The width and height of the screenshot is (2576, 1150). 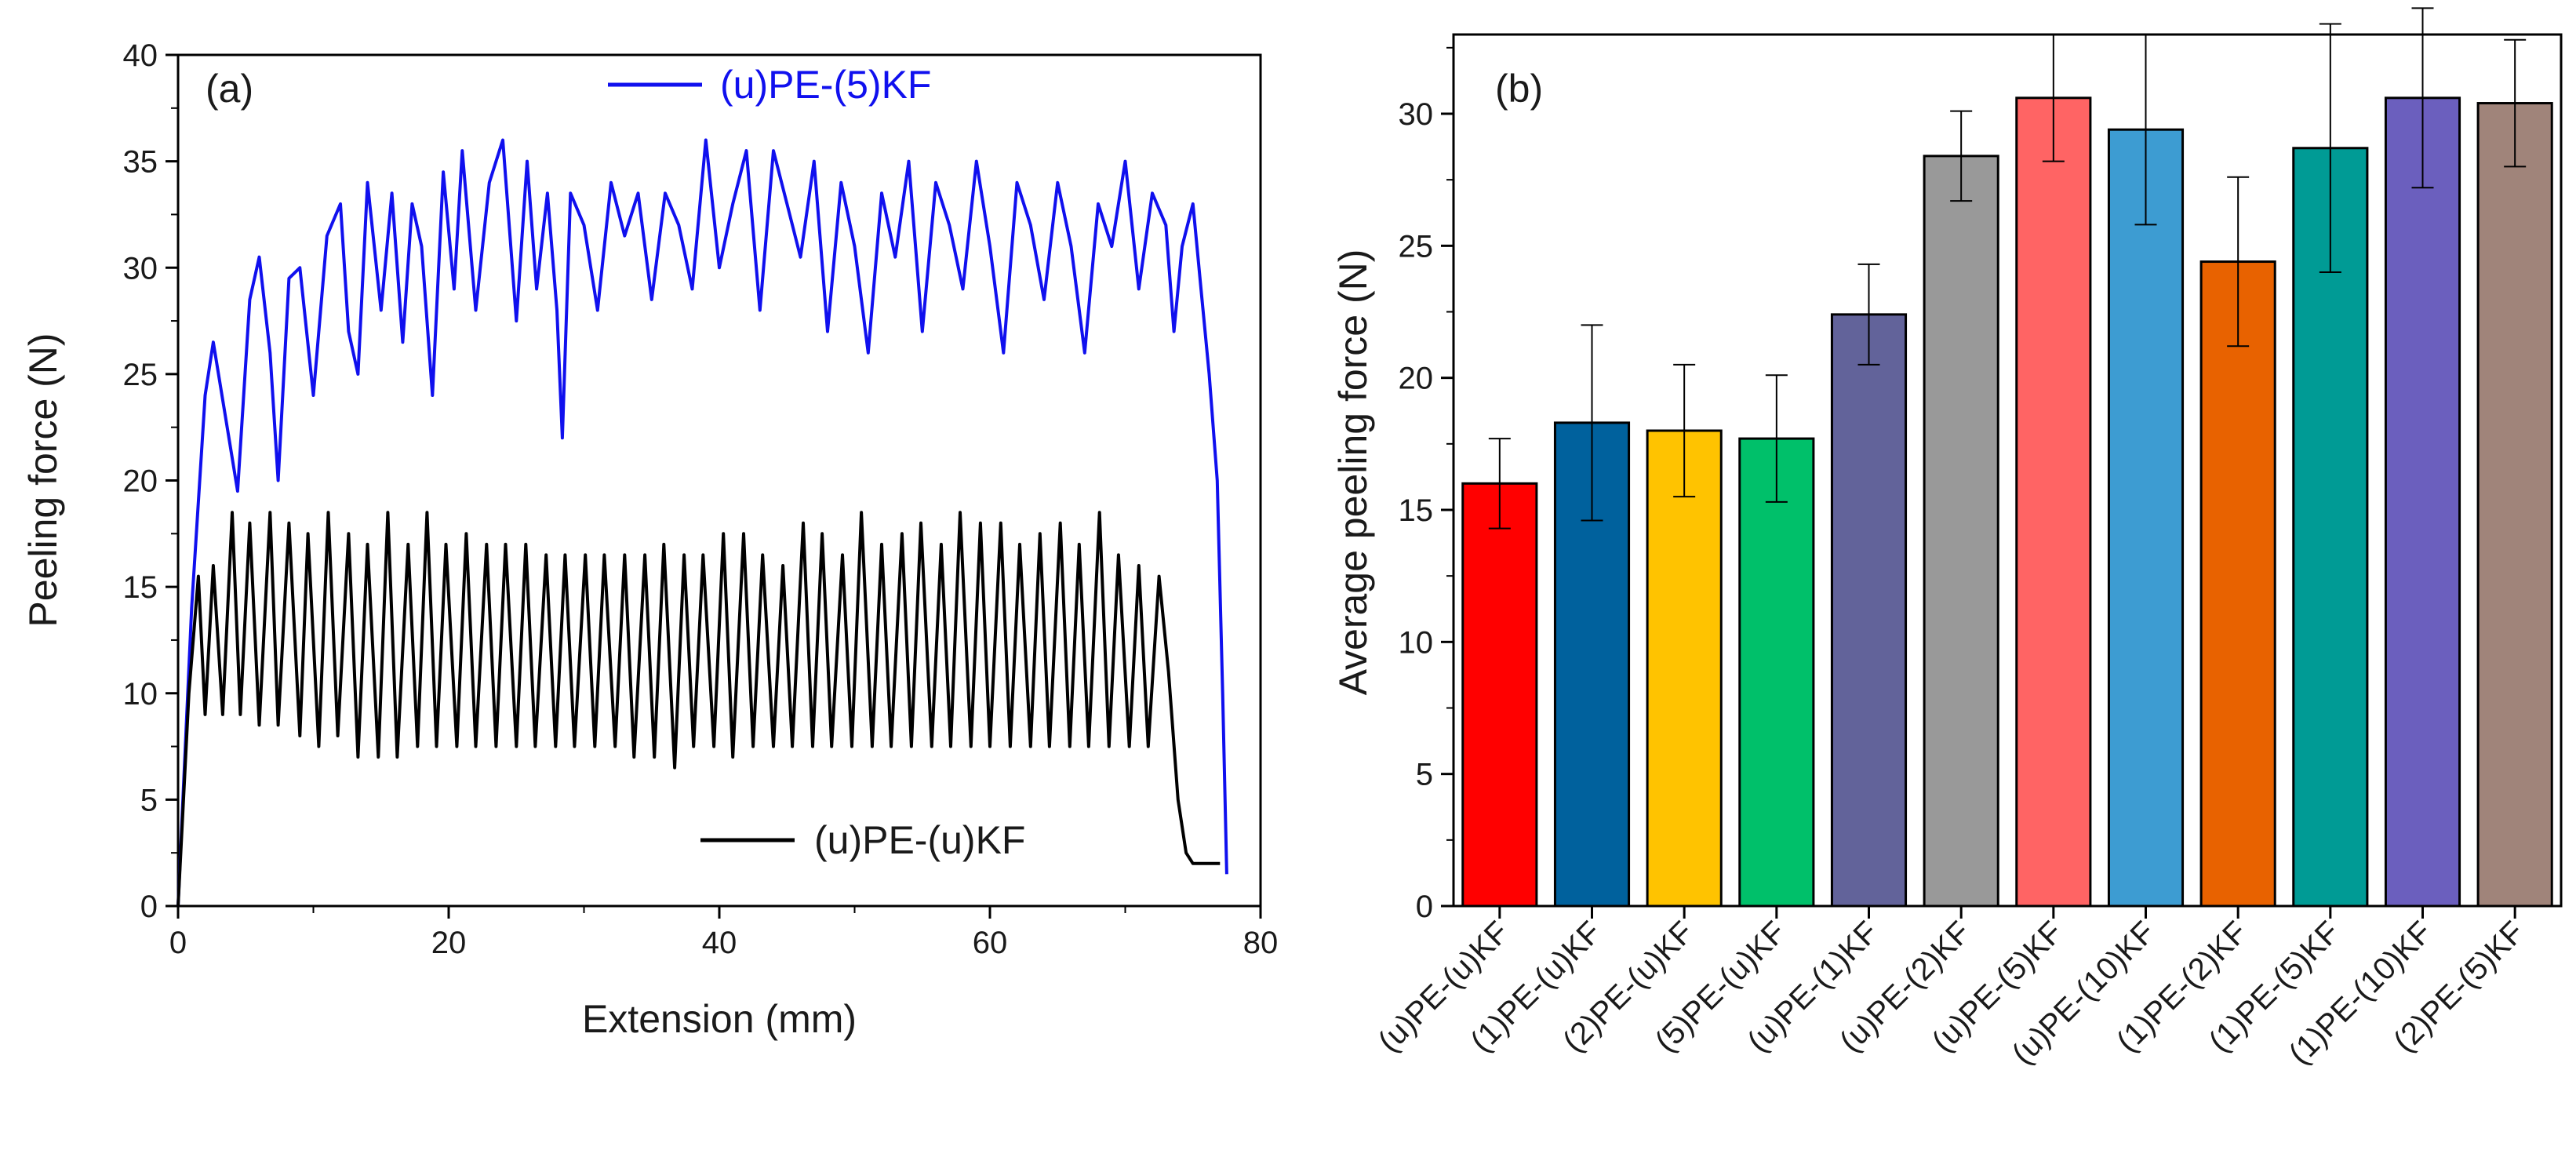 I want to click on b-y-tick-label-30: 30, so click(x=1416, y=114).